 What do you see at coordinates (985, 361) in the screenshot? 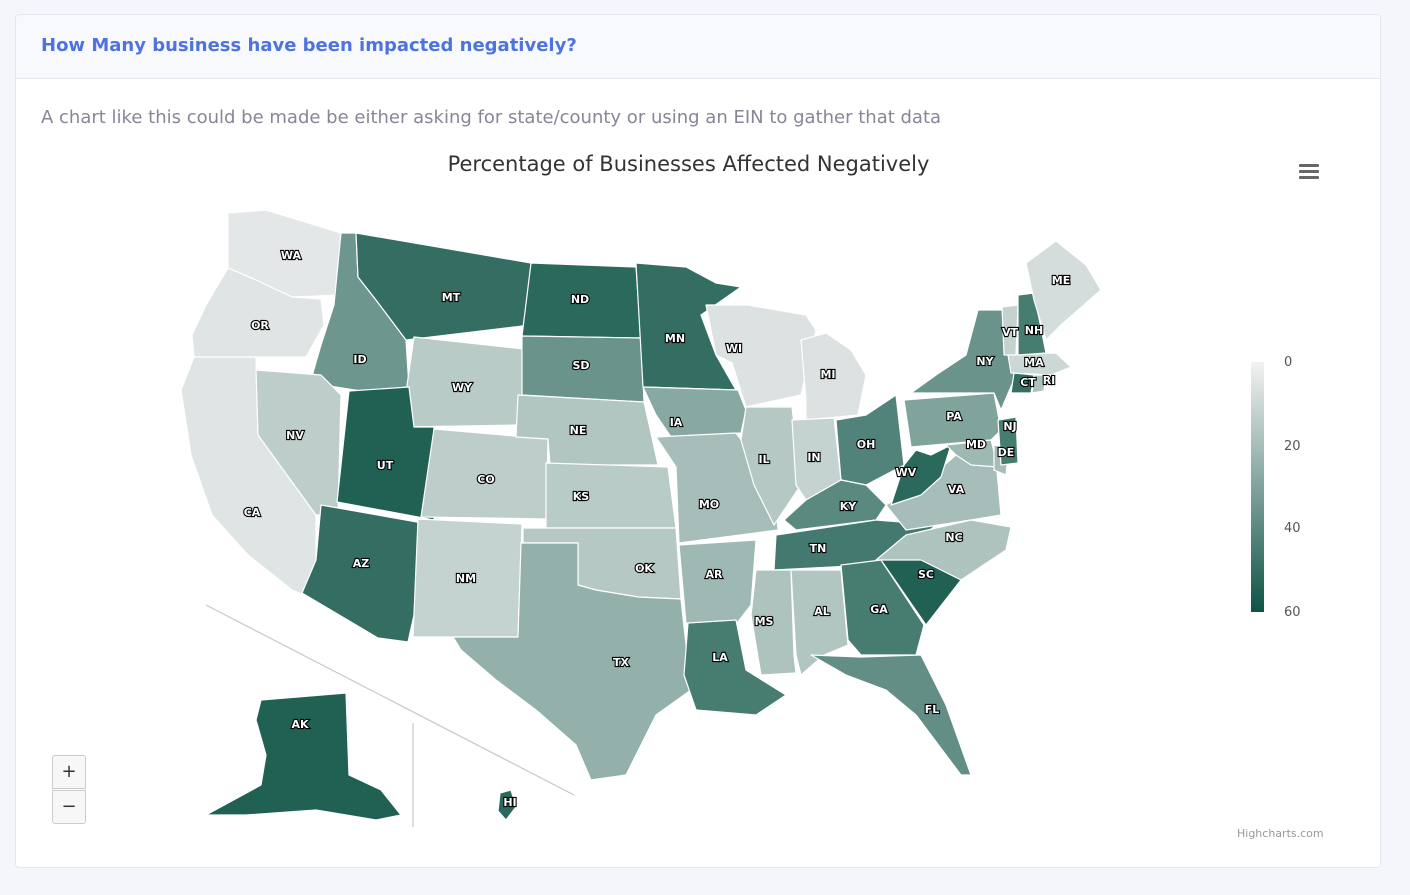
I see `state-label-ny: NY` at bounding box center [985, 361].